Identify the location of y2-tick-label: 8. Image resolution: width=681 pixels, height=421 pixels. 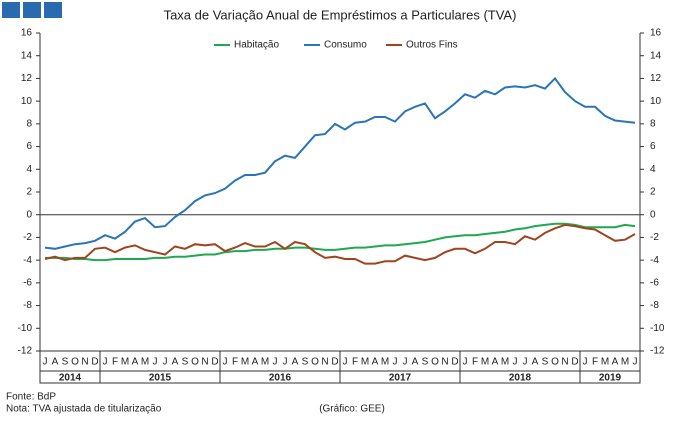
(653, 123).